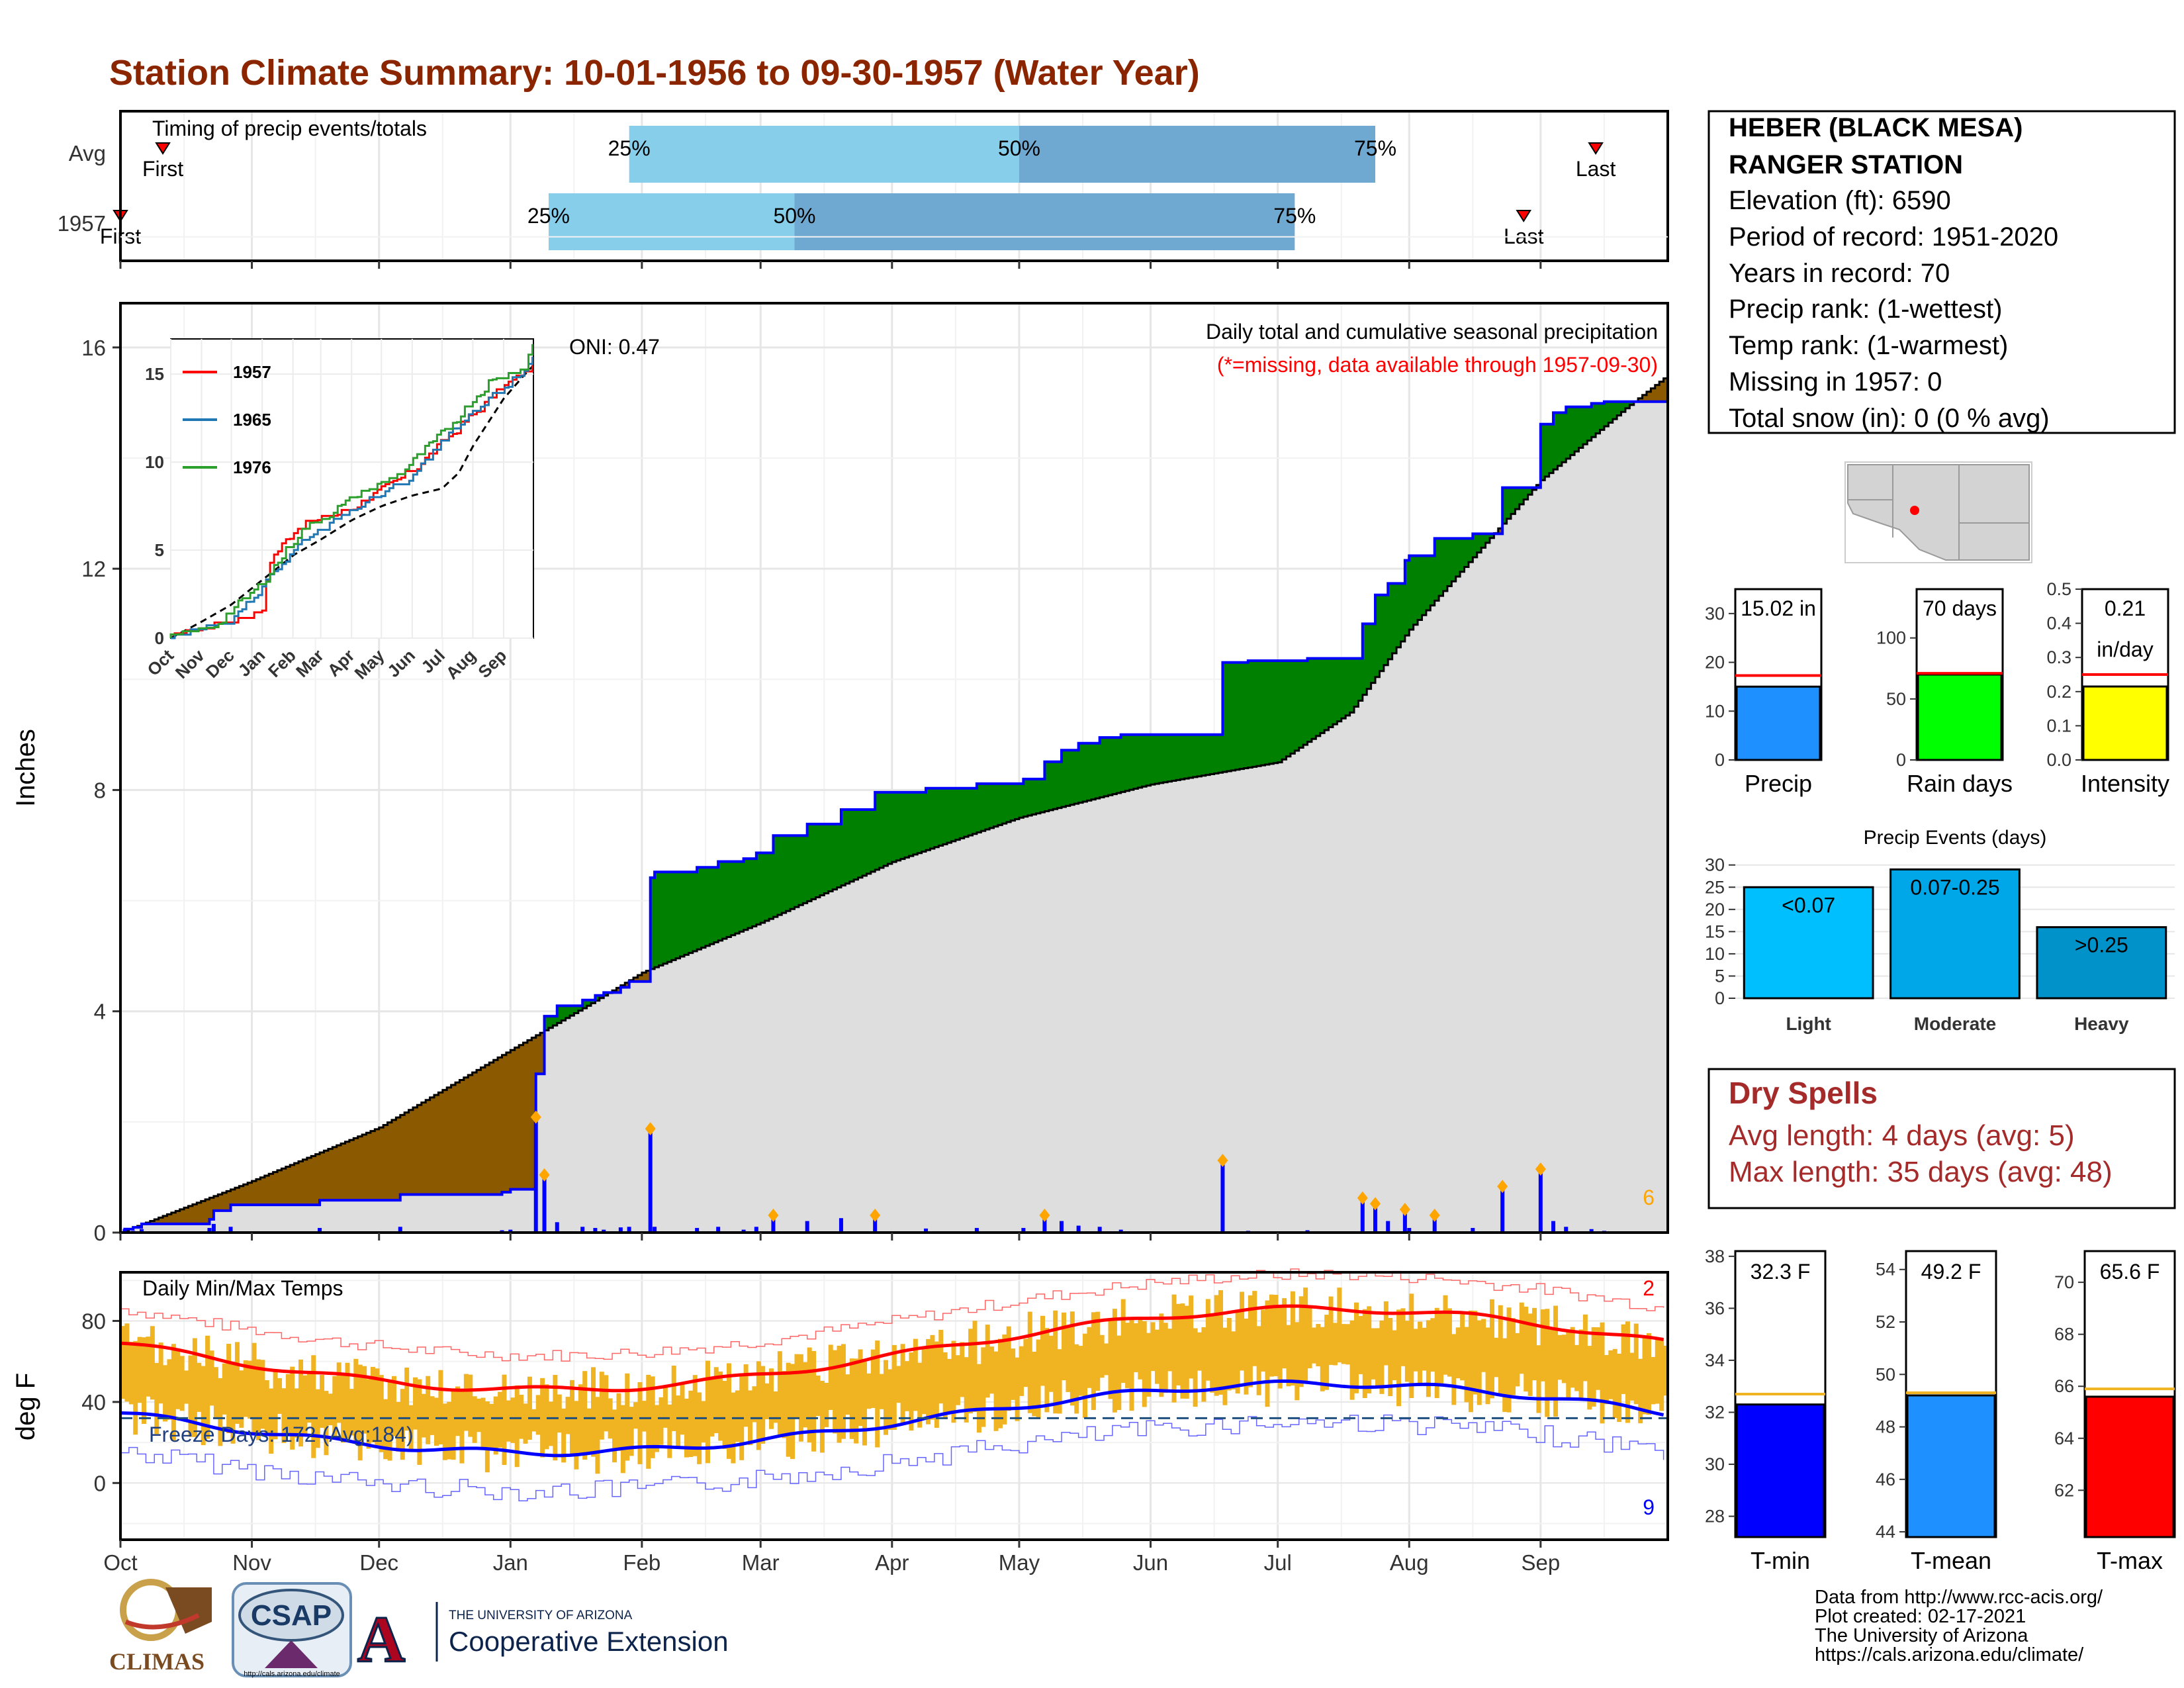  I want to click on station-snow: Total snow (in): 0 (0 % avg), so click(1889, 418).